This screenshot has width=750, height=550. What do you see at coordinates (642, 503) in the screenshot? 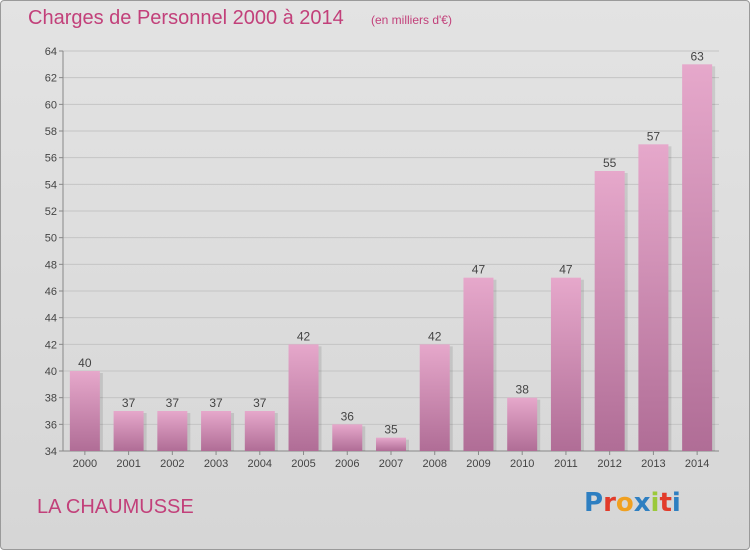
I see `logo-letter: x` at bounding box center [642, 503].